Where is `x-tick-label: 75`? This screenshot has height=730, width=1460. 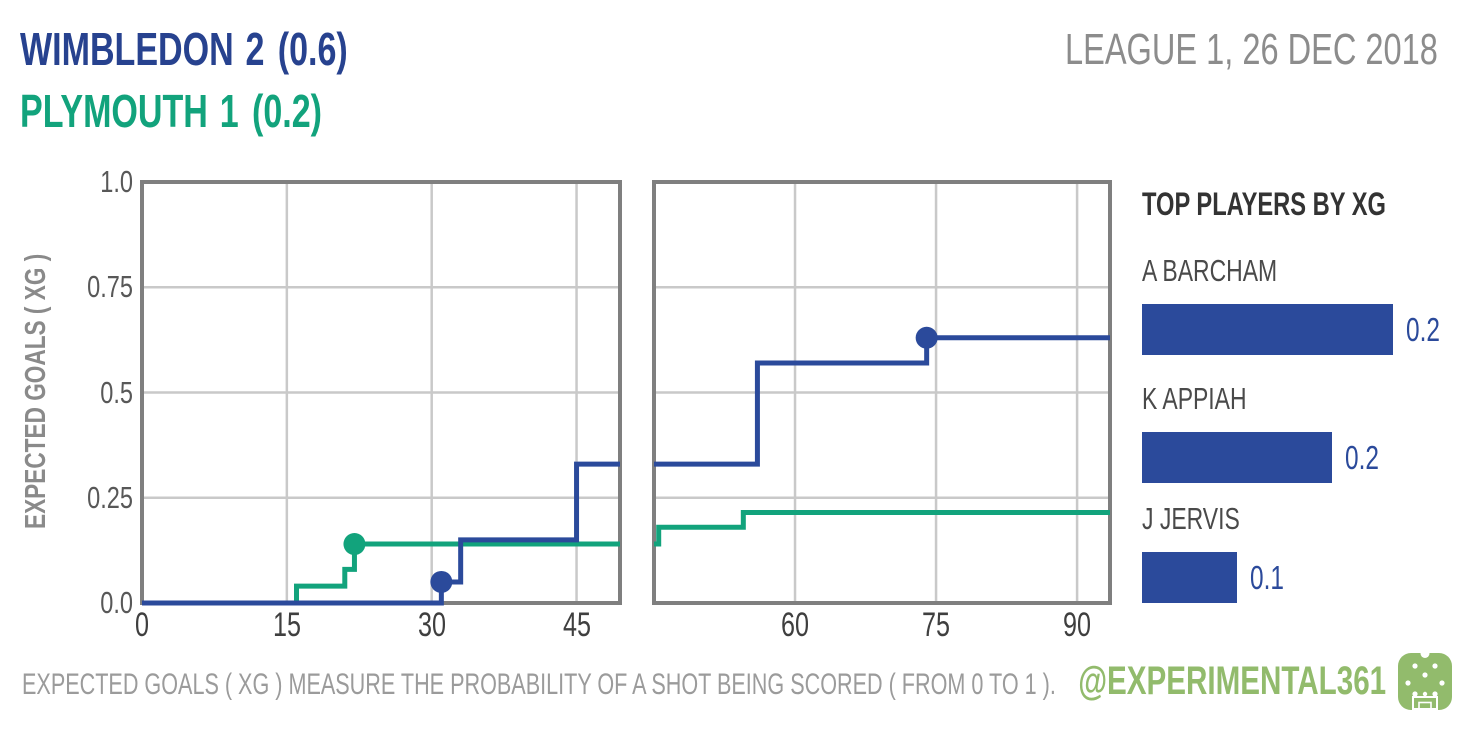
x-tick-label: 75 is located at coordinates (936, 625).